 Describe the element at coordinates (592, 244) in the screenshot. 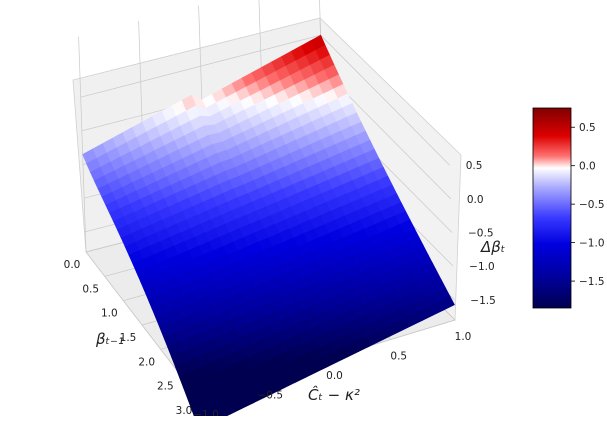

I see `colorbar-tick-label: −1.0` at that location.